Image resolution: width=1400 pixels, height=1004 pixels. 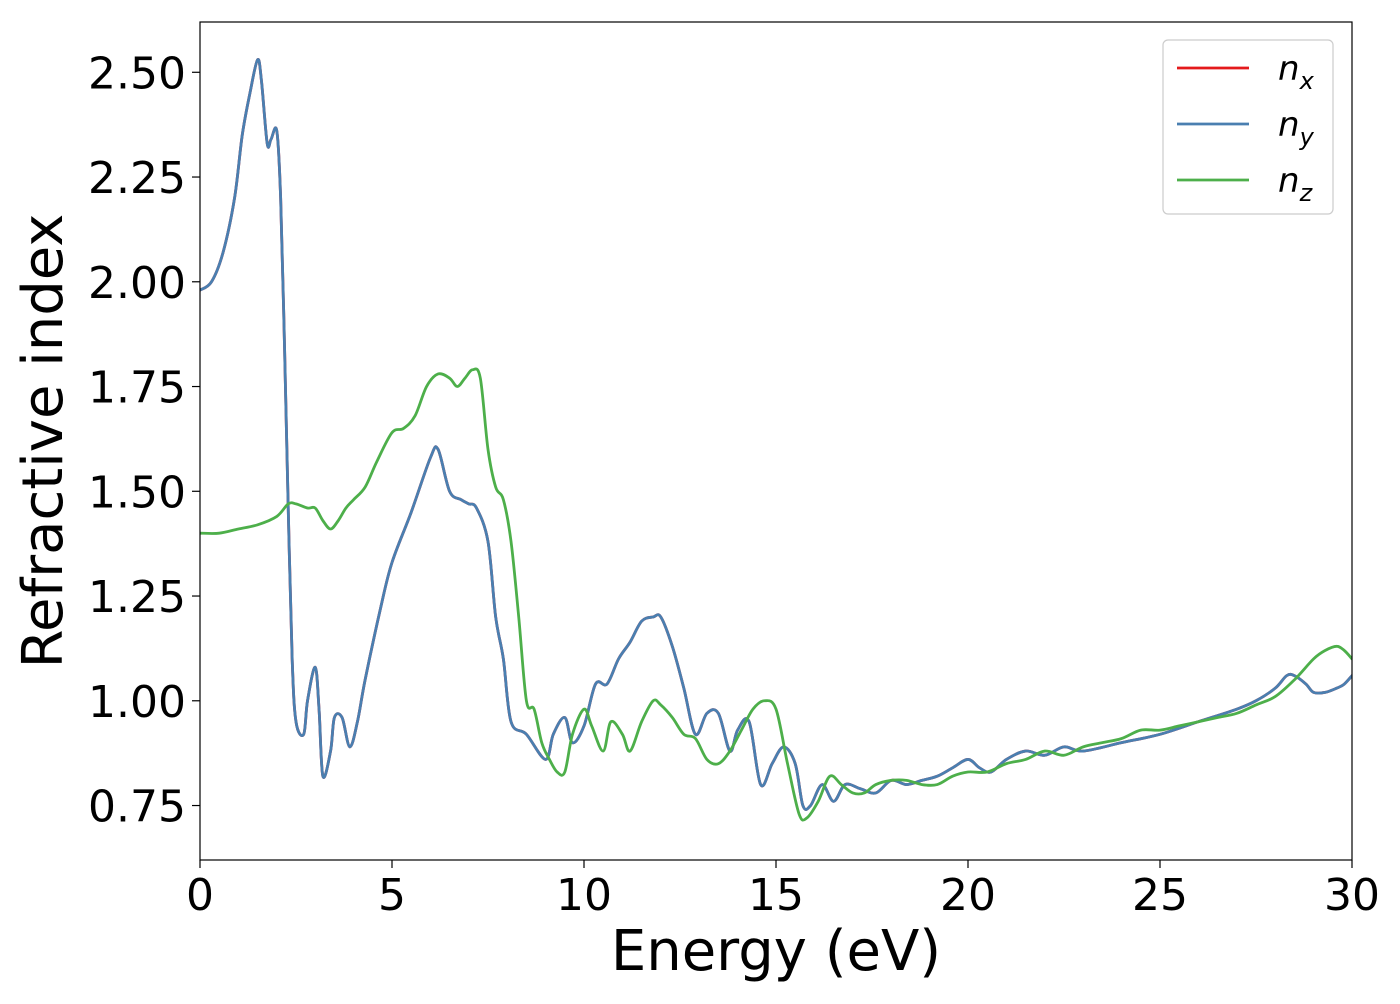 I want to click on x-axis-label: Energy (eV), so click(x=776, y=951).